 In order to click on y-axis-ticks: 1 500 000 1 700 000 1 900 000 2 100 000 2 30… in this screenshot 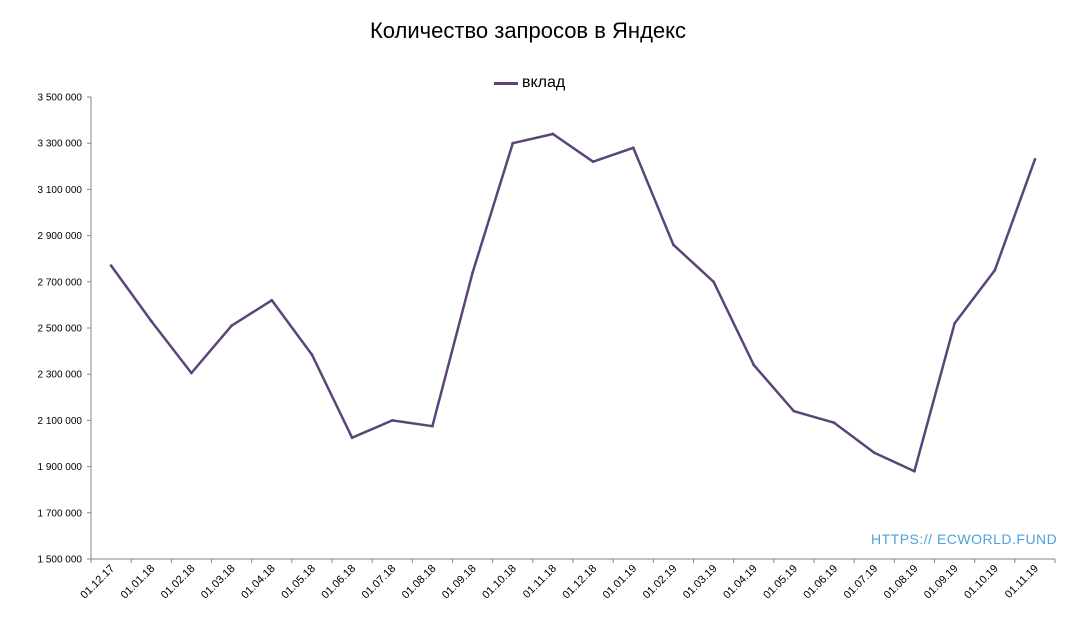, I will do `click(64, 329)`.